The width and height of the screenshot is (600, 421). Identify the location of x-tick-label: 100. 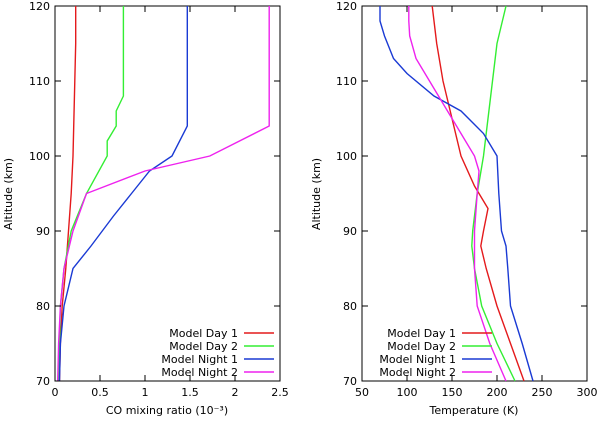
(407, 392).